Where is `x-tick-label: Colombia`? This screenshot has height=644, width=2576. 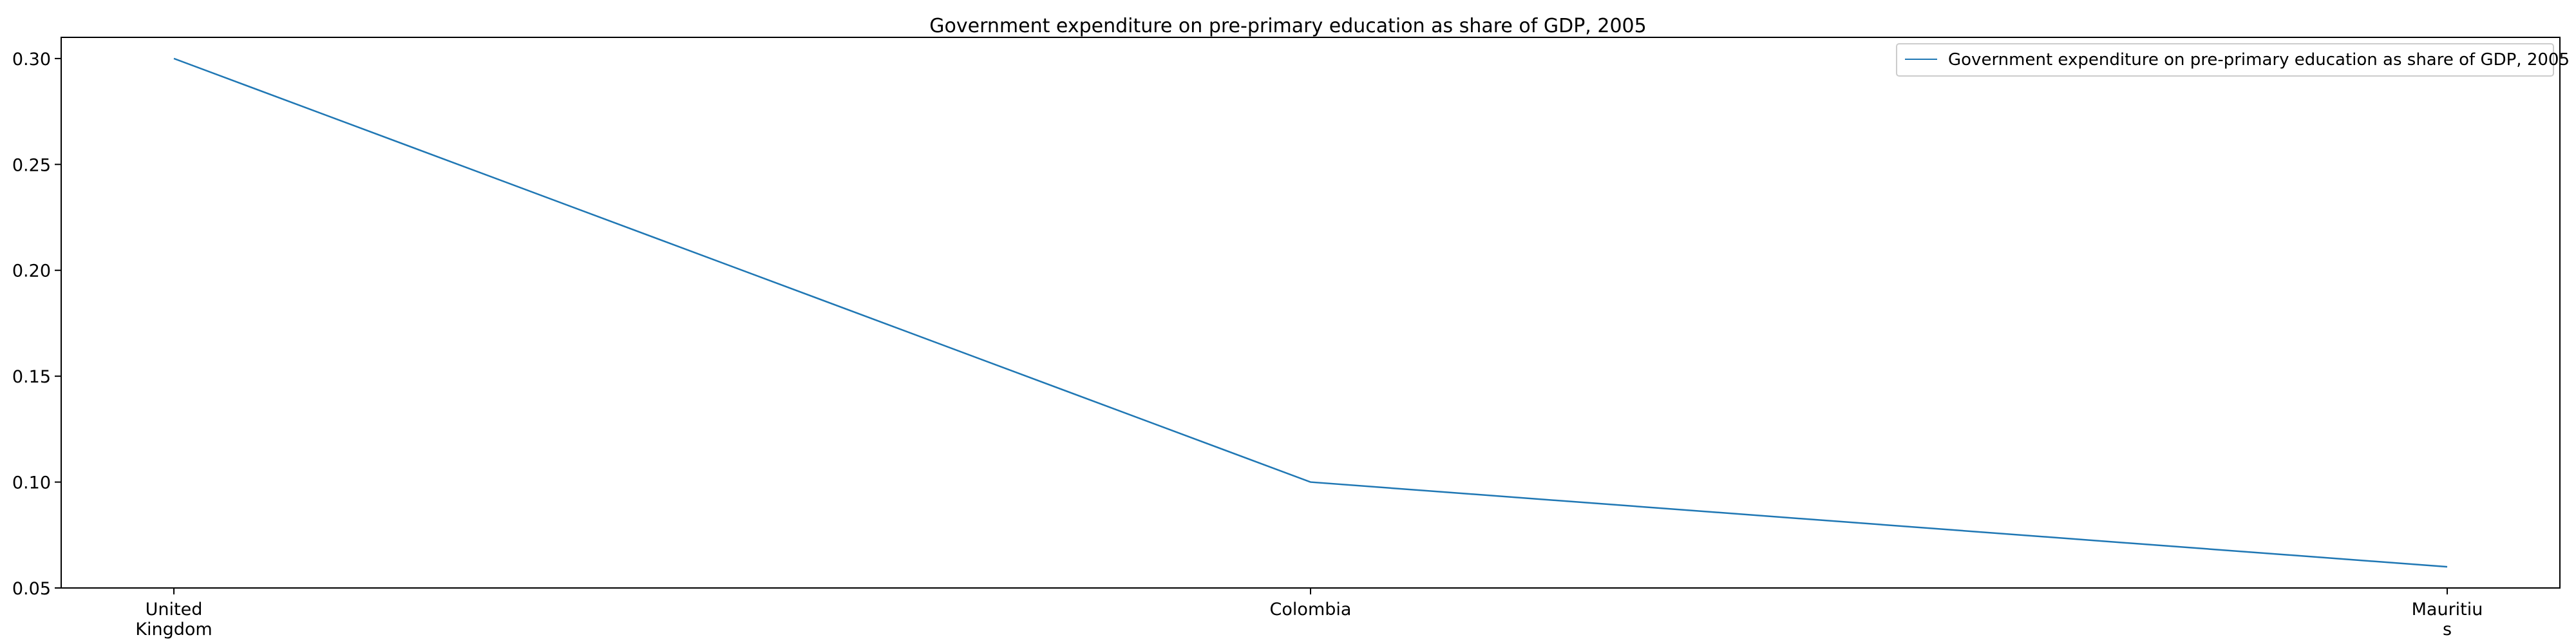 x-tick-label: Colombia is located at coordinates (1311, 610).